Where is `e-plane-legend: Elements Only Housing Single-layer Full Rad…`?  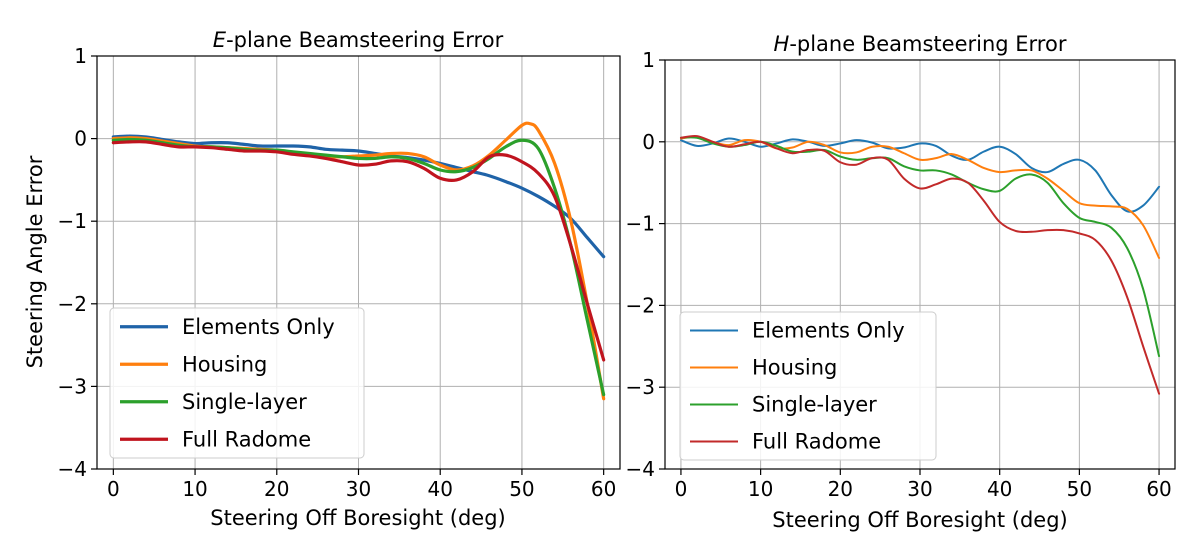 e-plane-legend: Elements Only Housing Single-layer Full Rad… is located at coordinates (237, 383).